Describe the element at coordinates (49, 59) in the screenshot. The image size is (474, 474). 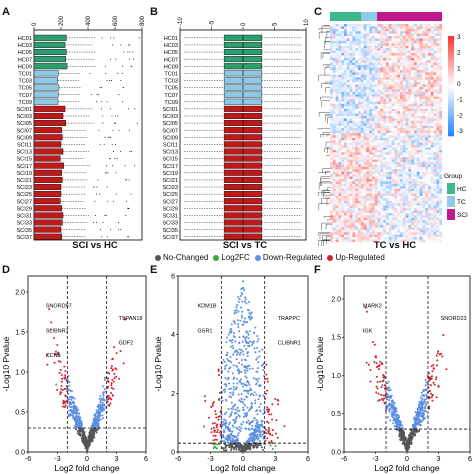
I see `panel-a-box` at that location.